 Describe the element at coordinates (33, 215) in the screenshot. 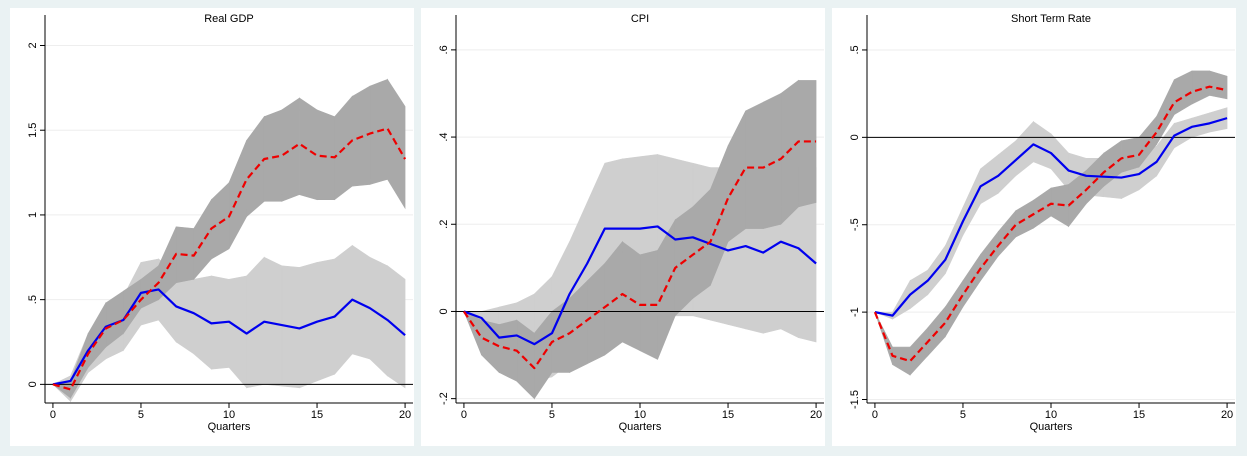

I see `y-tick-label: 1` at that location.